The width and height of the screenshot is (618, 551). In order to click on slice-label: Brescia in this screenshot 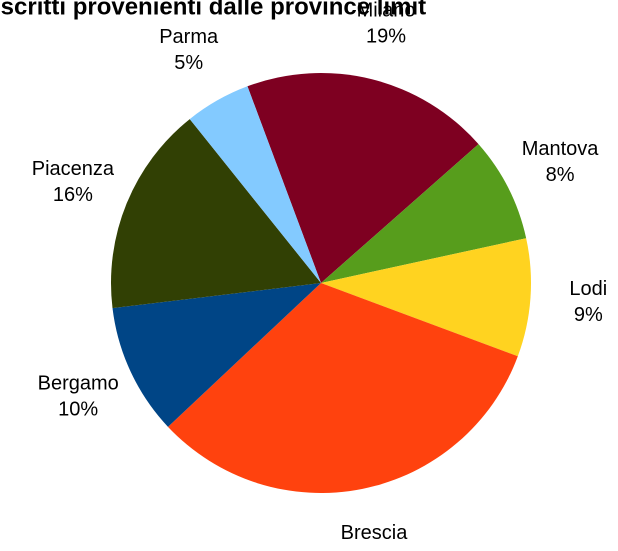, I will do `click(375, 533)`.